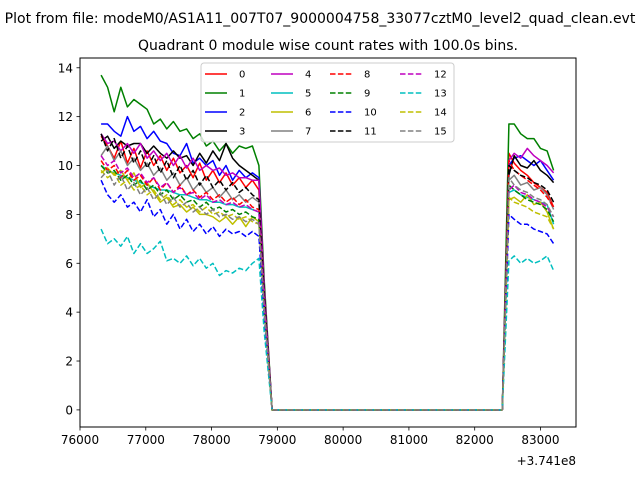 This screenshot has height=480, width=640. Describe the element at coordinates (80, 440) in the screenshot. I see `x-tick-label: 76000` at that location.